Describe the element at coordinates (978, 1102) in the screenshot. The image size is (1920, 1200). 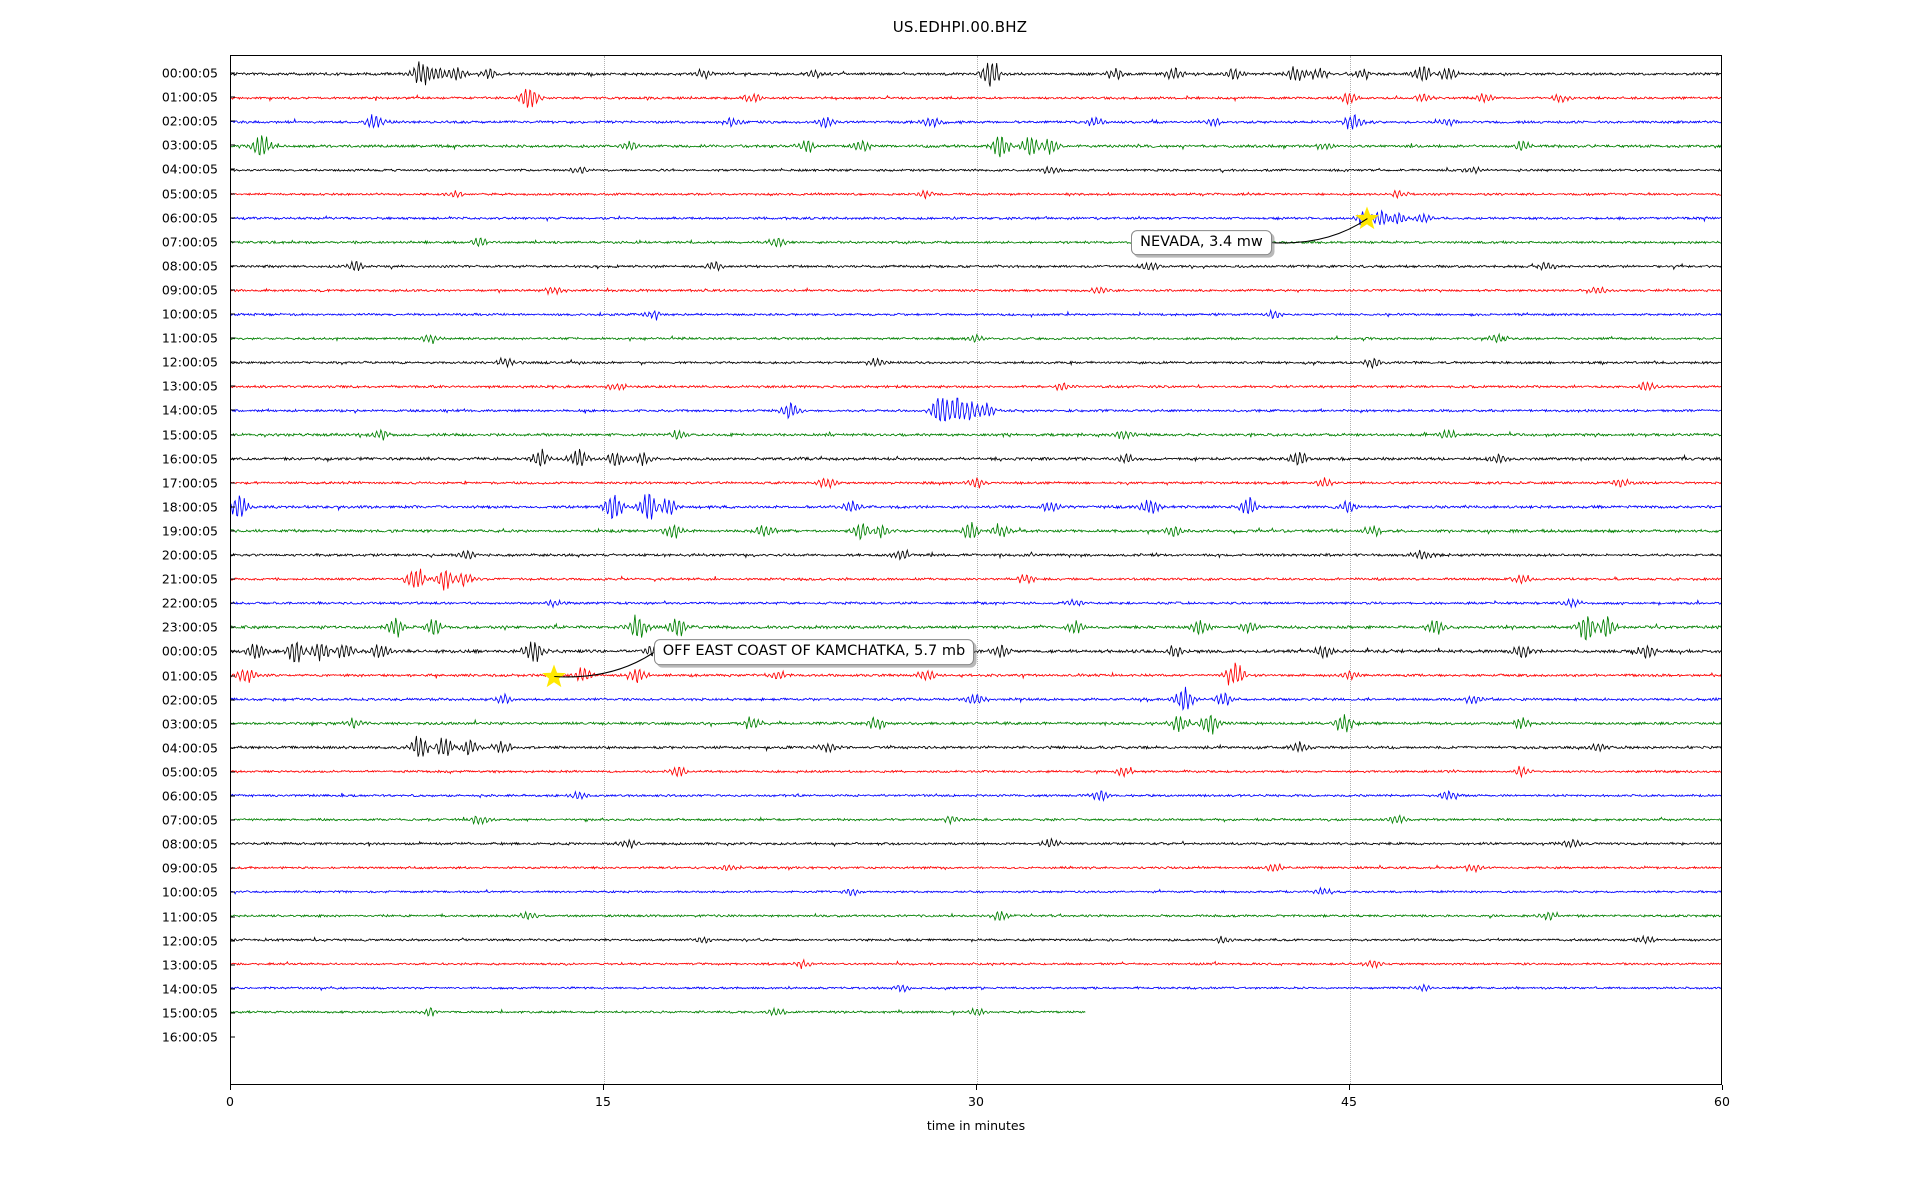
I see `x-axis-ticks: 0 15 30 45 60` at that location.